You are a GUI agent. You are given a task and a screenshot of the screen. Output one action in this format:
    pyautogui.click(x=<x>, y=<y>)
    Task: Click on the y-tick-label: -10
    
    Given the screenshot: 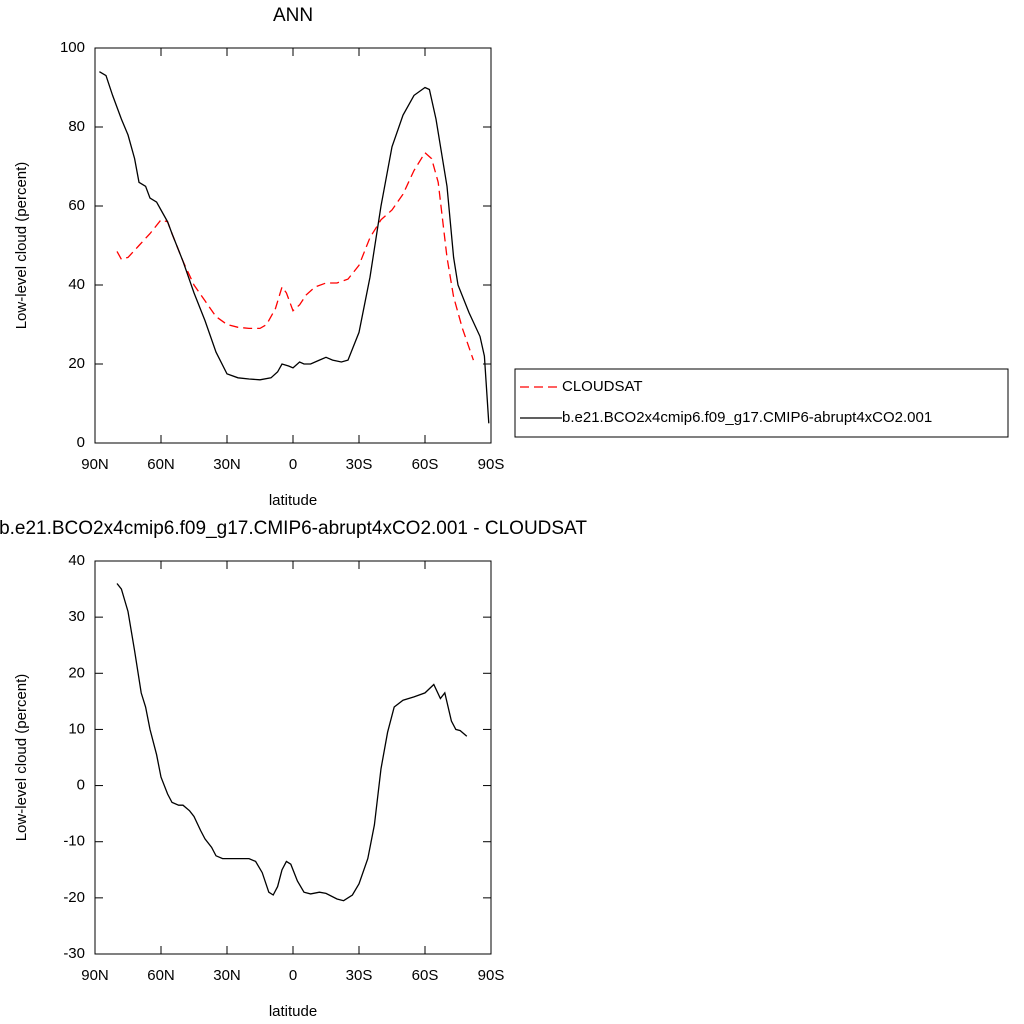 What is the action you would take?
    pyautogui.click(x=74, y=841)
    